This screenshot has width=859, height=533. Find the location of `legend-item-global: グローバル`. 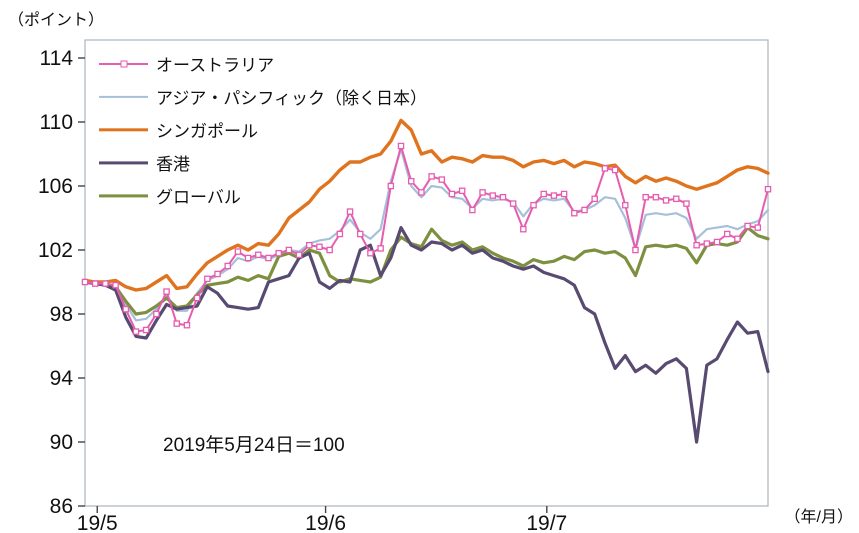

legend-item-global: グローバル is located at coordinates (263, 195).